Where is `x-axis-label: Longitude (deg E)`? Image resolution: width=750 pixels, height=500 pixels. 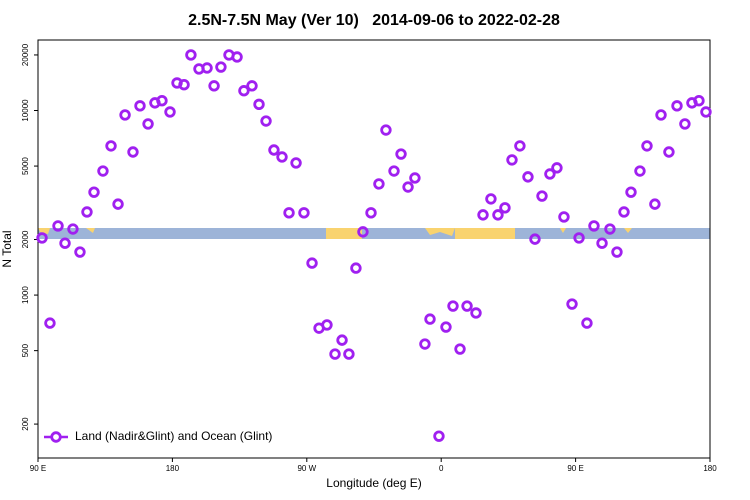 x-axis-label: Longitude (deg E) is located at coordinates (373, 483).